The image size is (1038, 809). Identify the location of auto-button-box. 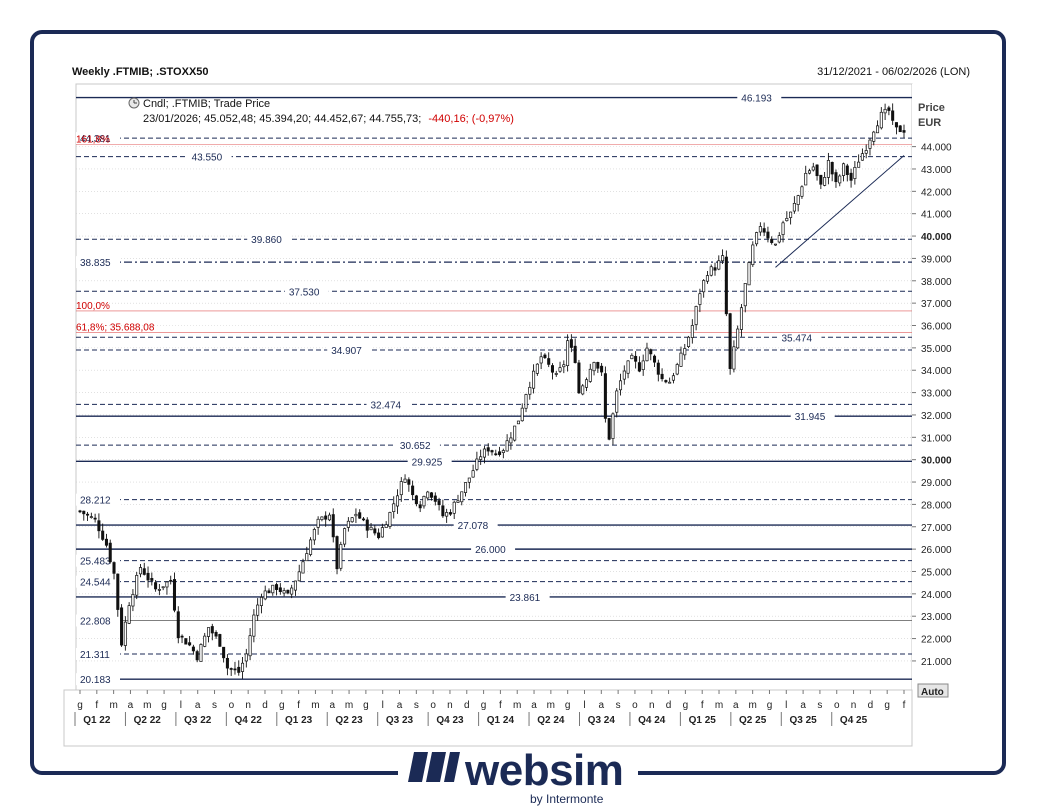
(933, 690).